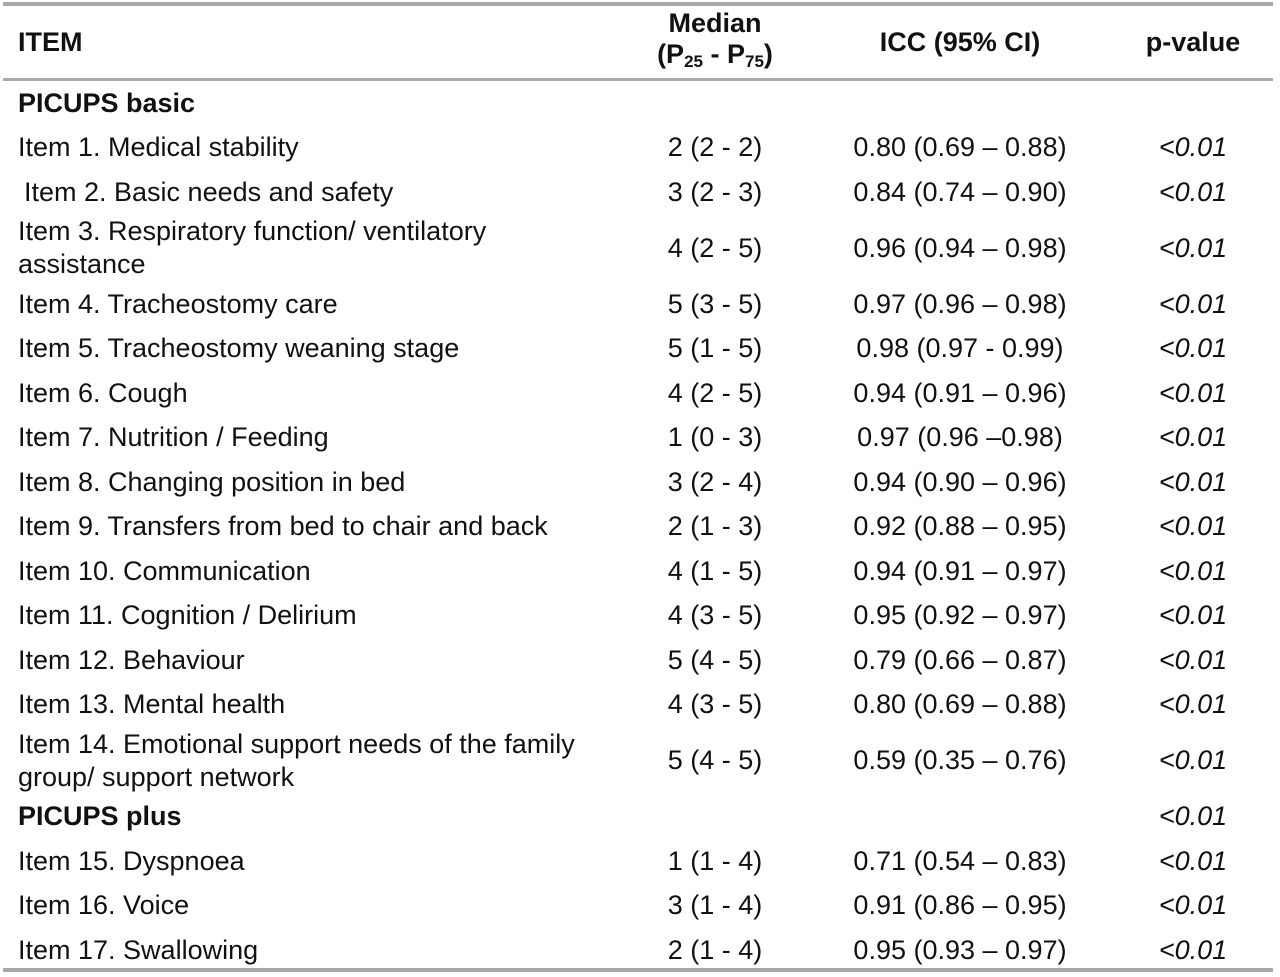  I want to click on cell-item: Item 16. Voice, so click(104, 905).